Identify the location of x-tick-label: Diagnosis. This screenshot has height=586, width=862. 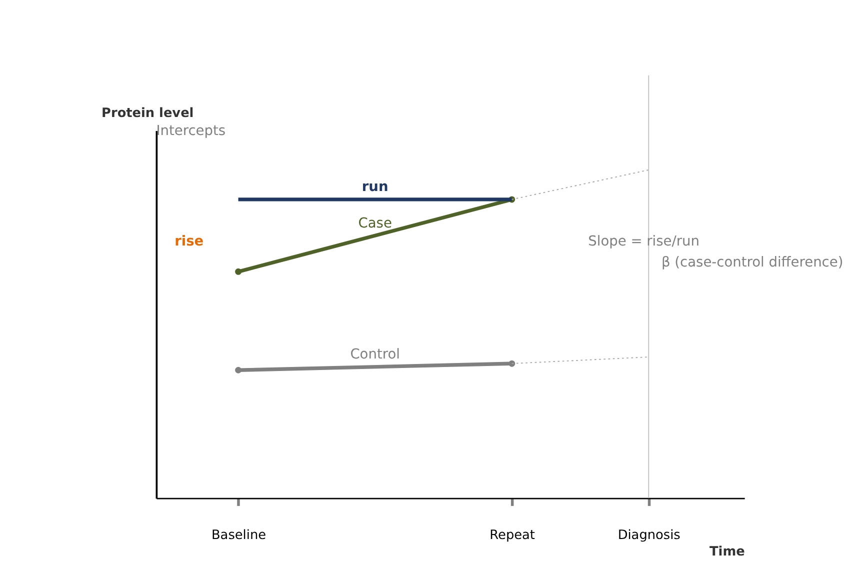
(649, 536).